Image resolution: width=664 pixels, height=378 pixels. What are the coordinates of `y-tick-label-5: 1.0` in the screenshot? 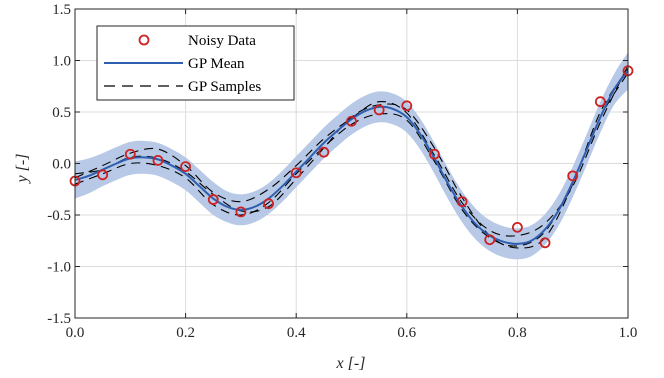 It's located at (61, 62).